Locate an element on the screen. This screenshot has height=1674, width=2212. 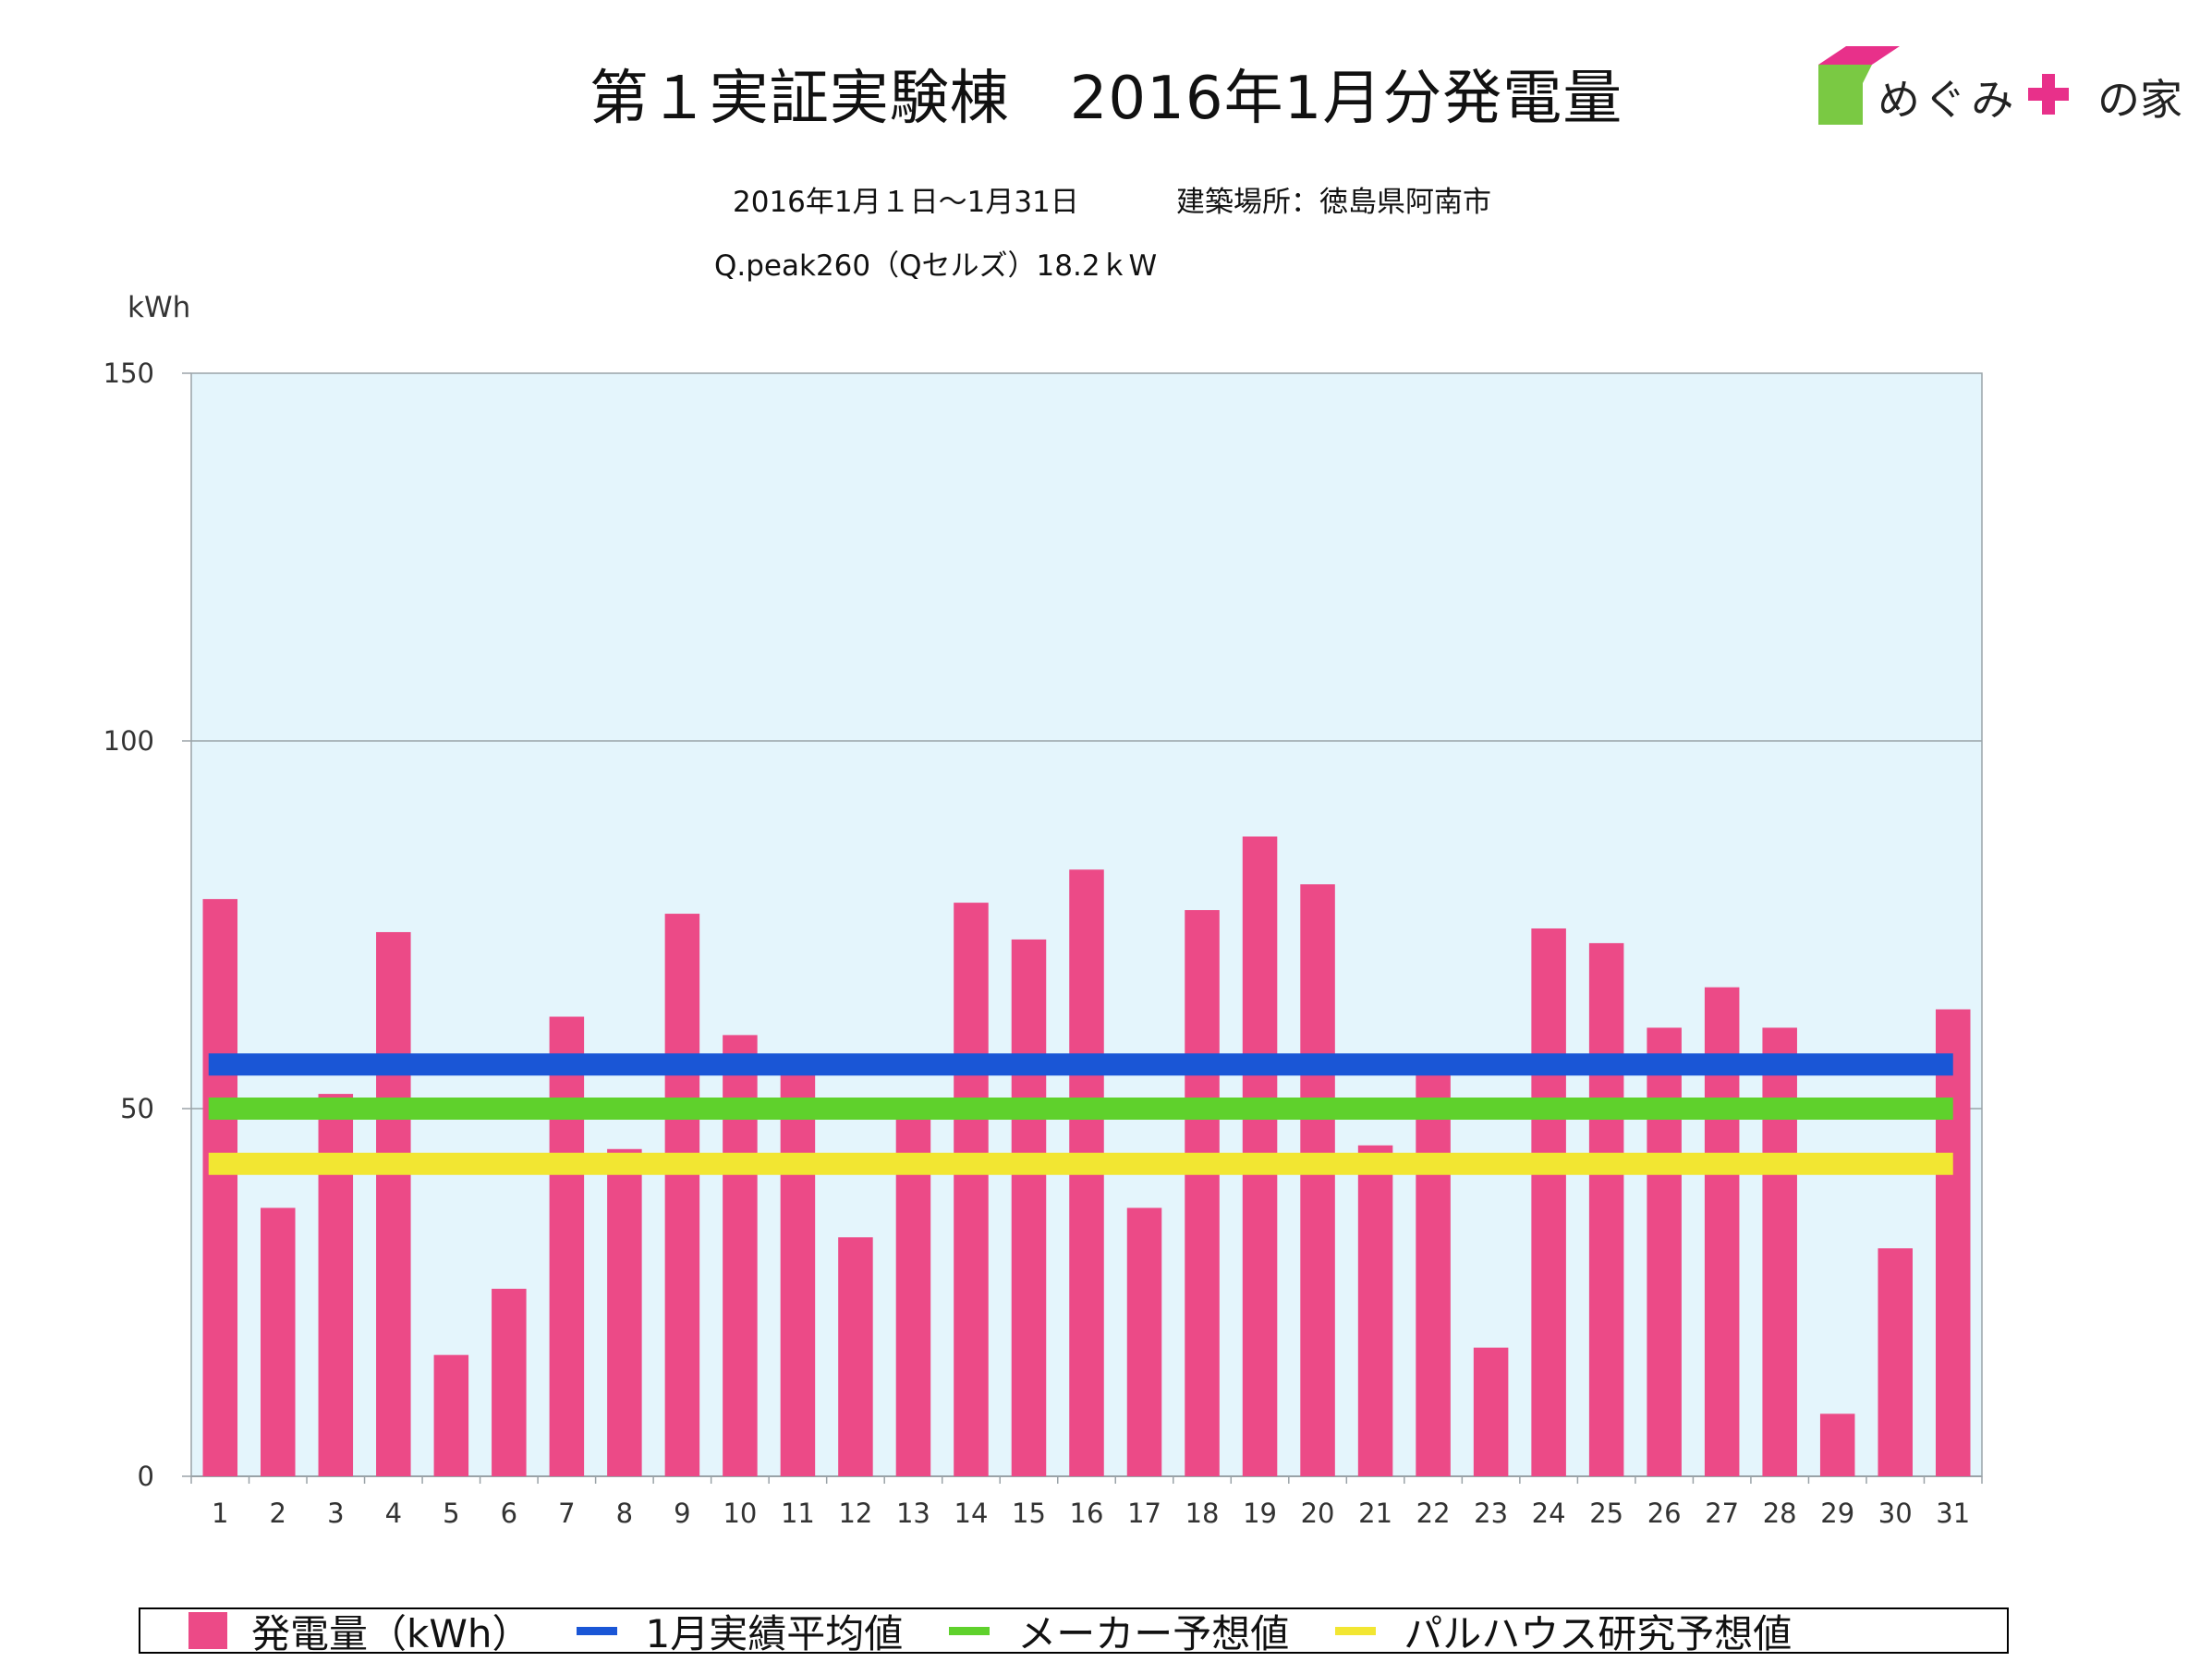
x-tick-label: 5 is located at coordinates (451, 1513).